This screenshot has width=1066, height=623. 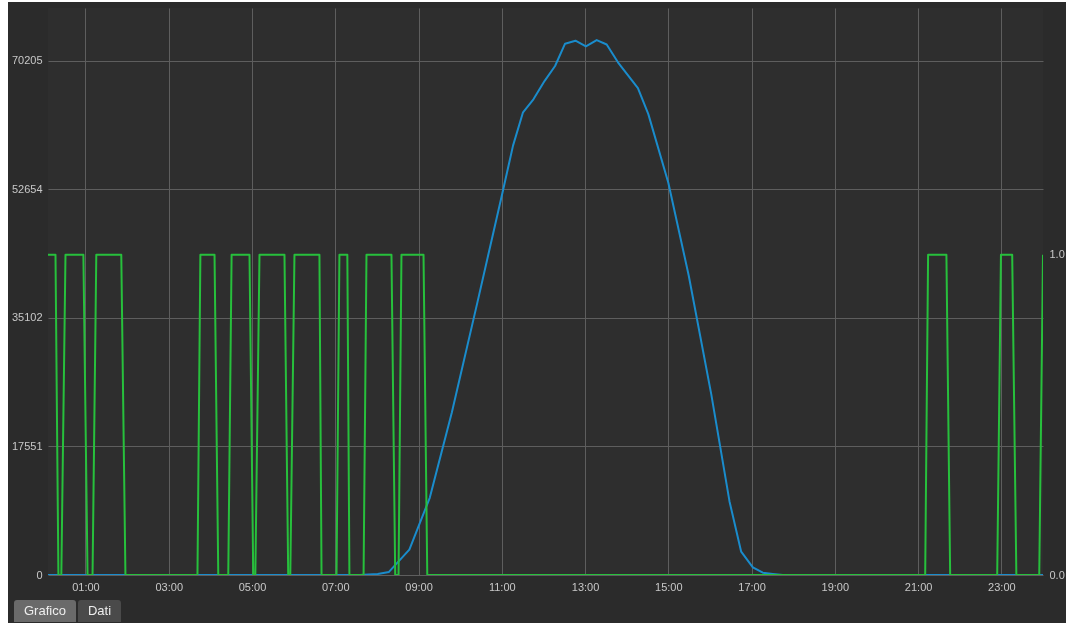 What do you see at coordinates (39, 574) in the screenshot?
I see `y-tick-label: 0` at bounding box center [39, 574].